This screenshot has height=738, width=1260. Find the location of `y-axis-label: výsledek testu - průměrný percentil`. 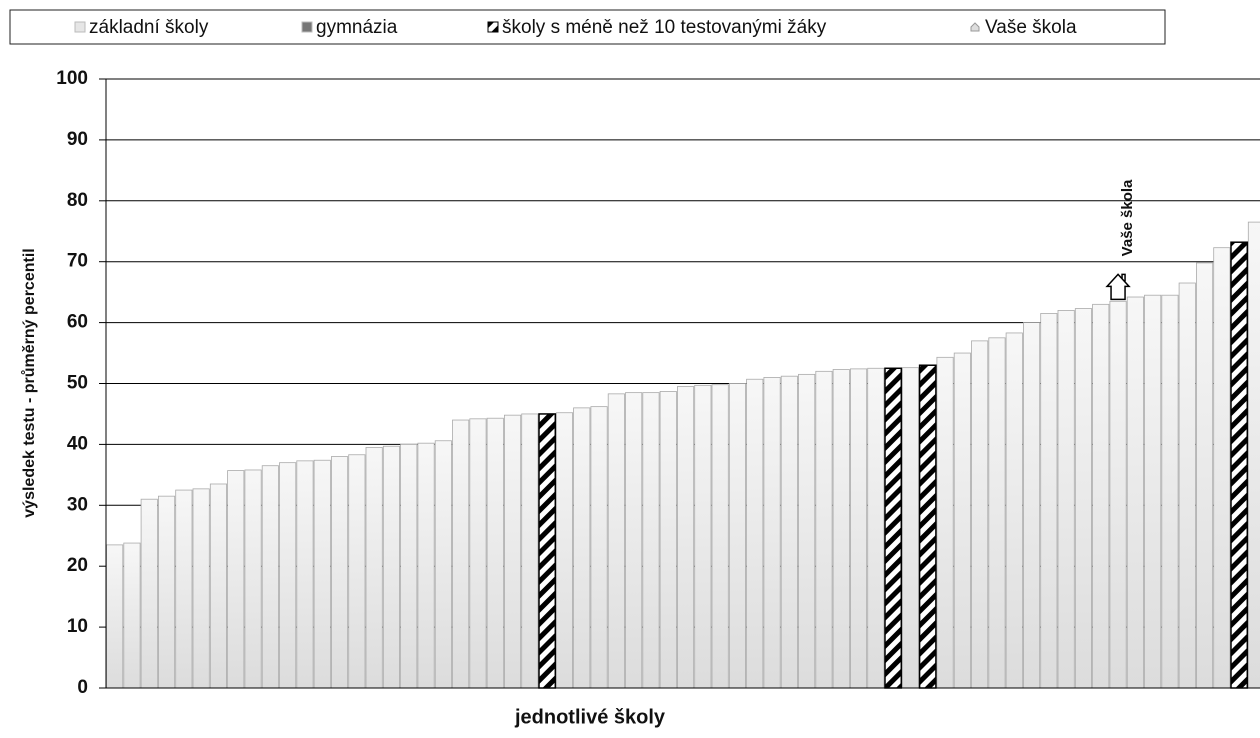

y-axis-label: výsledek testu - průměrný percentil is located at coordinates (29, 382).